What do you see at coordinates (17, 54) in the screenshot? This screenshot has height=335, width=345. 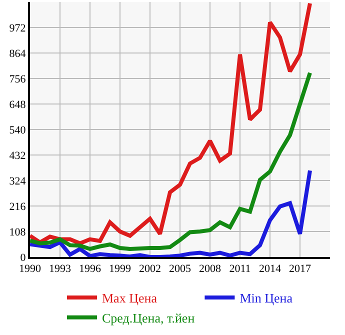 I see `y-tick-label: 864` at bounding box center [17, 54].